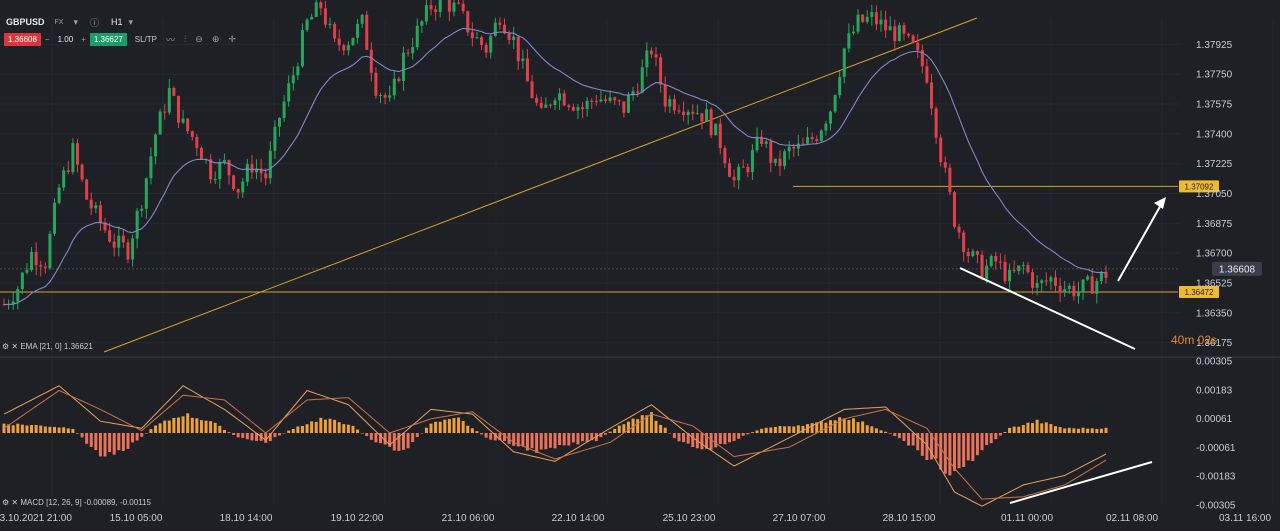 The height and width of the screenshot is (531, 1280). I want to click on time-tick-label: 13.10.2021 21:00, so click(36, 518).